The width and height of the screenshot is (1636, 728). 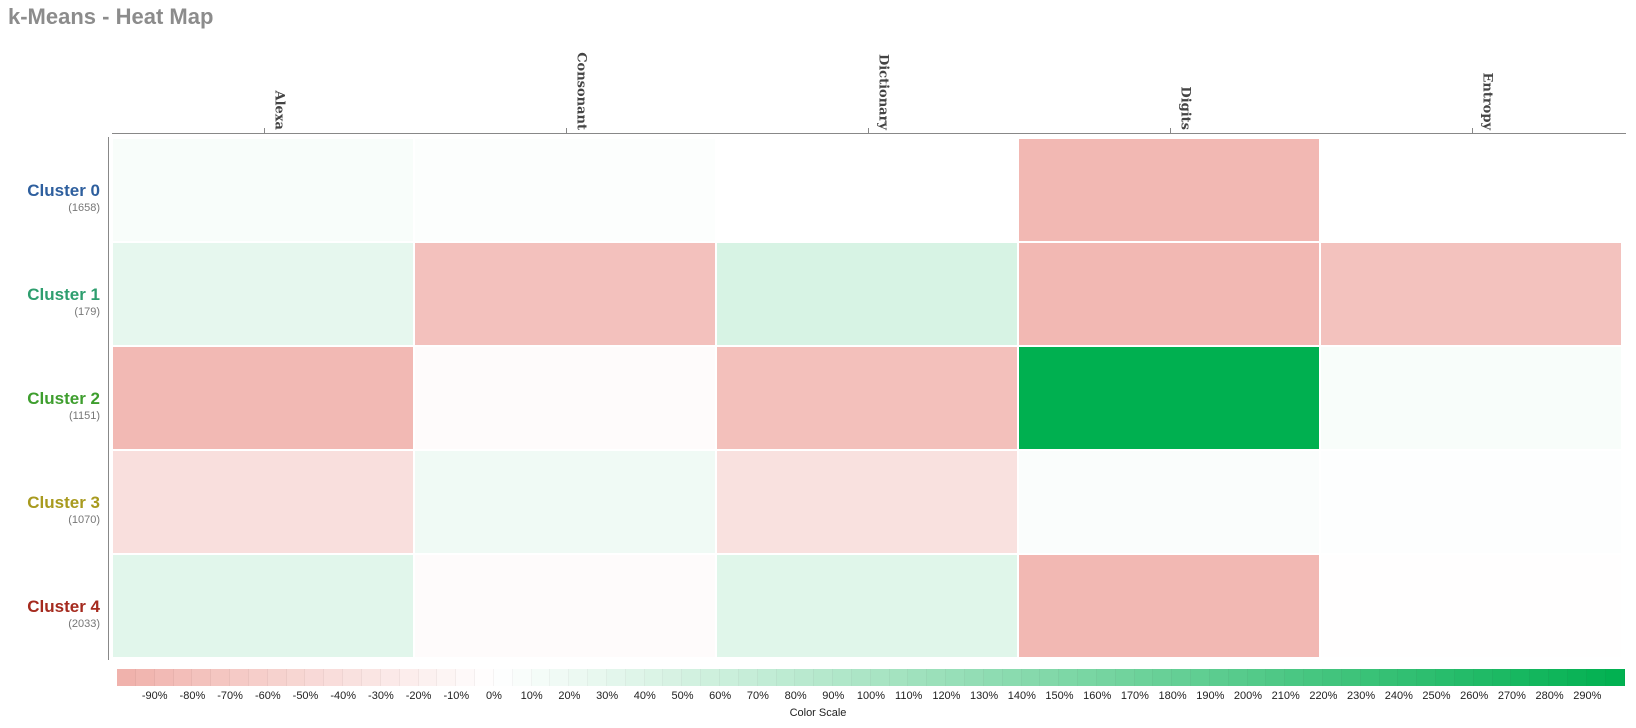 I want to click on color-scale-tick-label: 30%, so click(x=607, y=696).